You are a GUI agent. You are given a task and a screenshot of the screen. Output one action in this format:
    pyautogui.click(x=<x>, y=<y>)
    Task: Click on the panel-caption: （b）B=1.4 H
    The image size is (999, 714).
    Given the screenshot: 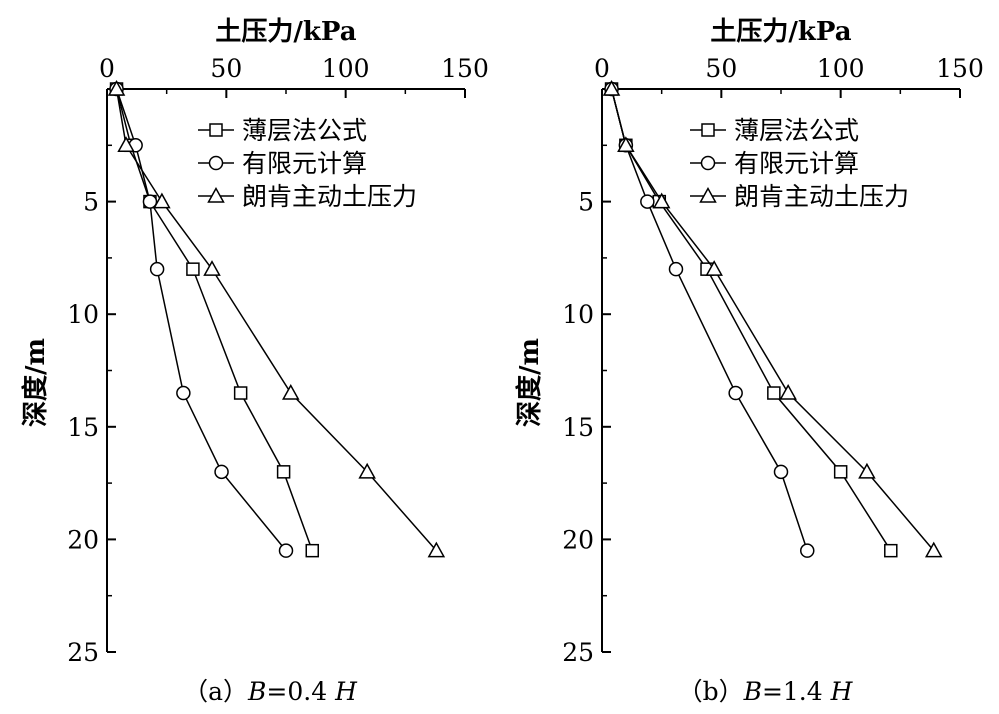 What is the action you would take?
    pyautogui.click(x=766, y=691)
    